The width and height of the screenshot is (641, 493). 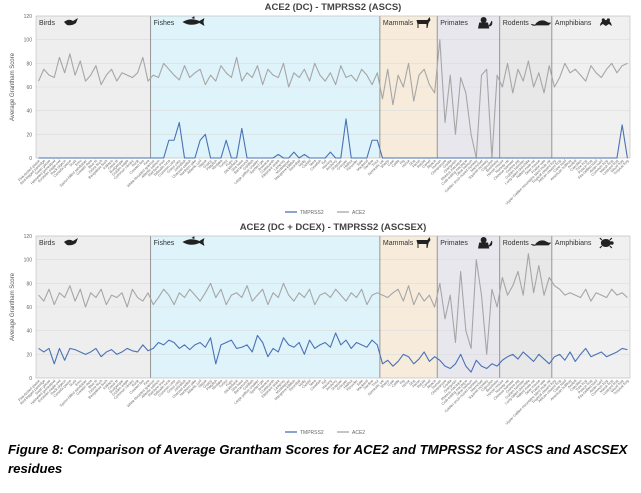 I want to click on x-tick-label: Alpaca, so click(x=431, y=164).